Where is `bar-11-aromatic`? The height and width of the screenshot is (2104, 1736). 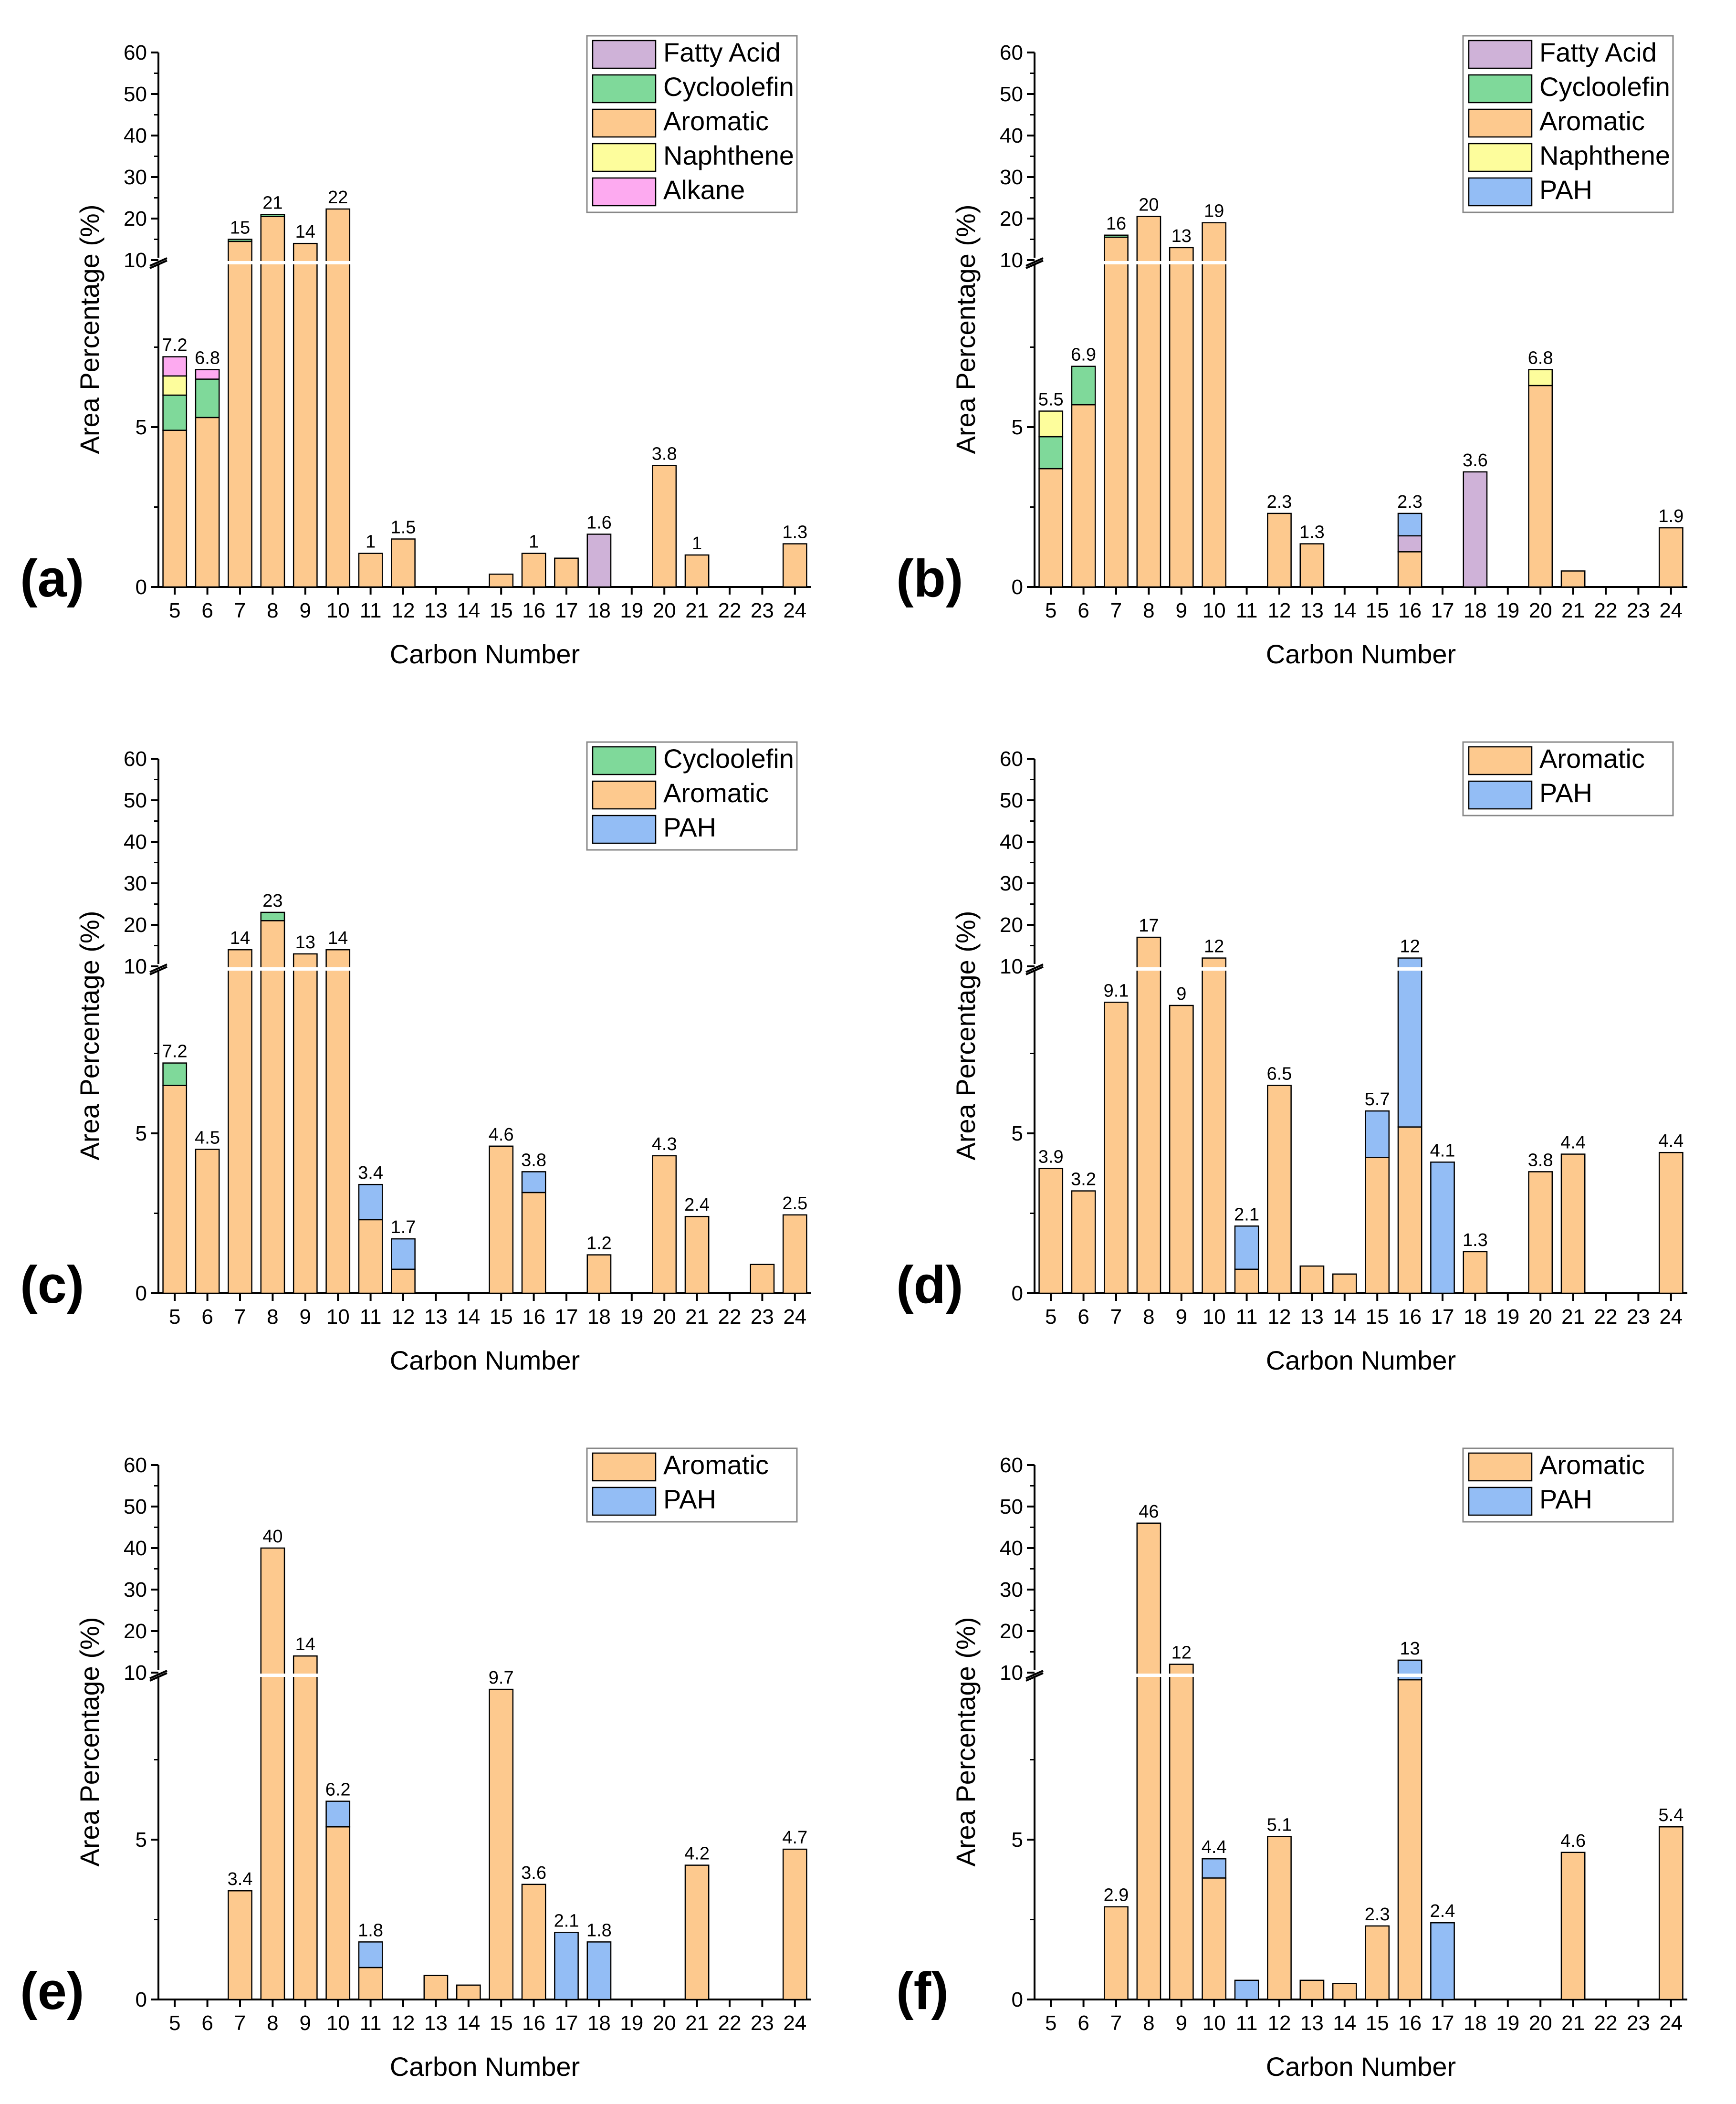
bar-11-aromatic is located at coordinates (370, 1256).